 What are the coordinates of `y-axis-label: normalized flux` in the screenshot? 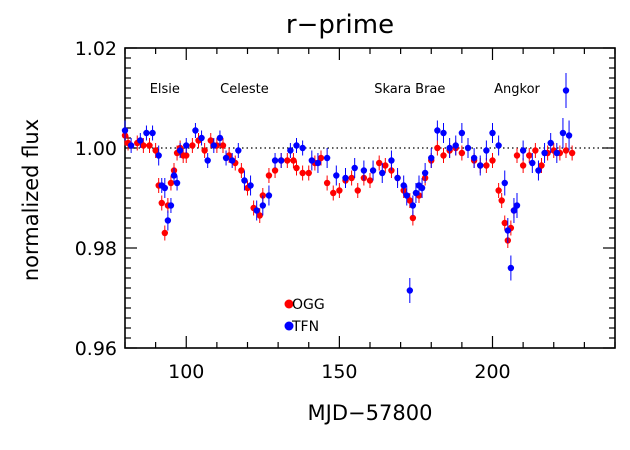 It's located at (31, 200).